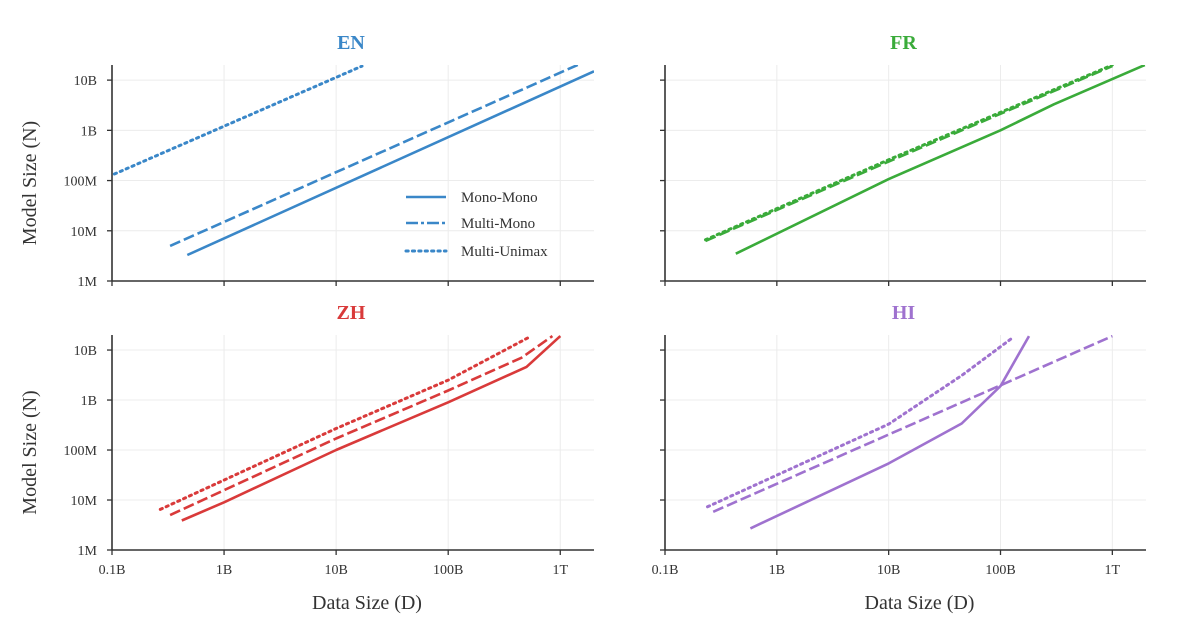 Image resolution: width=1200 pixels, height=630 pixels. What do you see at coordinates (351, 43) in the screenshot?
I see `subplot-title: EN` at bounding box center [351, 43].